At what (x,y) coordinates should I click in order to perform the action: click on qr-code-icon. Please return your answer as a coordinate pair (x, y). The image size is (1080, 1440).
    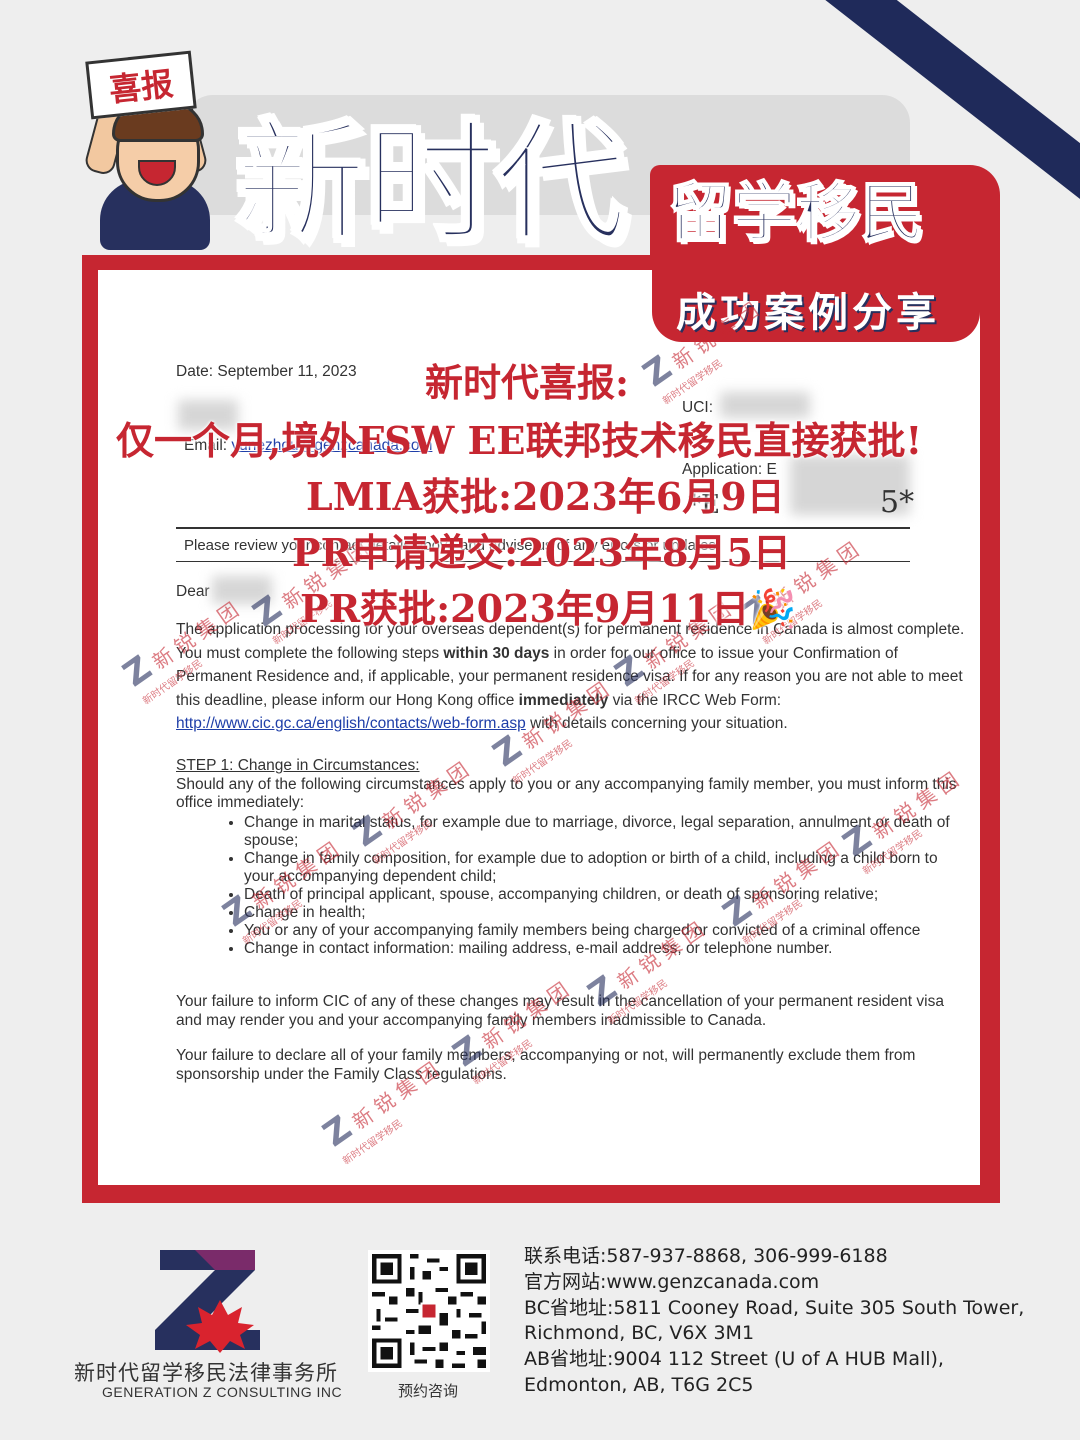
    Looking at the image, I should click on (429, 1311).